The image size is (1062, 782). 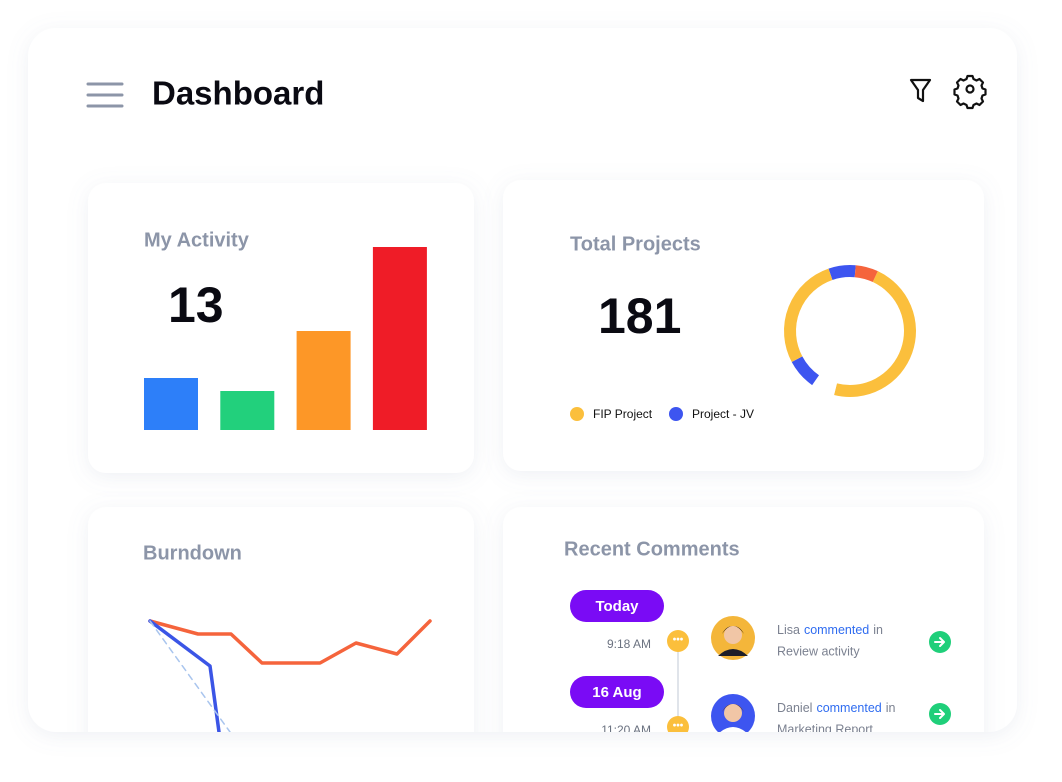 What do you see at coordinates (629, 644) in the screenshot?
I see `comment-time: 9:18 AM` at bounding box center [629, 644].